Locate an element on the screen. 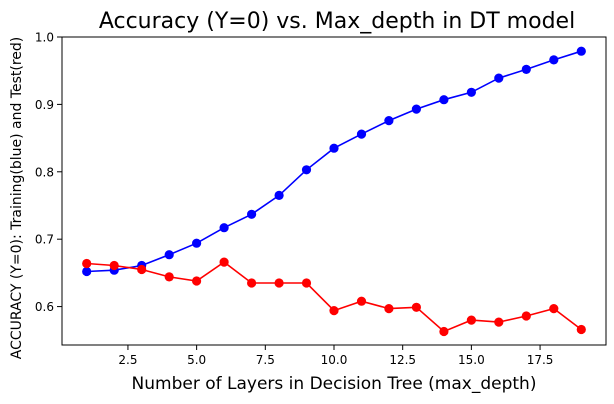  x-tick-label: 10.0 is located at coordinates (334, 360).